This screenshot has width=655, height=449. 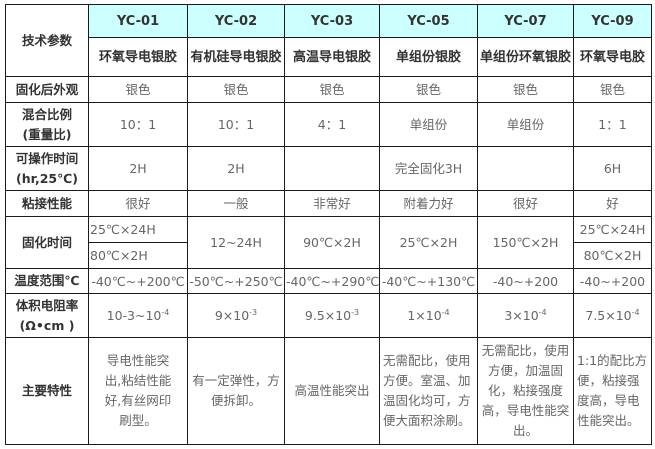 I want to click on cell: -40℃~+200℃, so click(x=138, y=281).